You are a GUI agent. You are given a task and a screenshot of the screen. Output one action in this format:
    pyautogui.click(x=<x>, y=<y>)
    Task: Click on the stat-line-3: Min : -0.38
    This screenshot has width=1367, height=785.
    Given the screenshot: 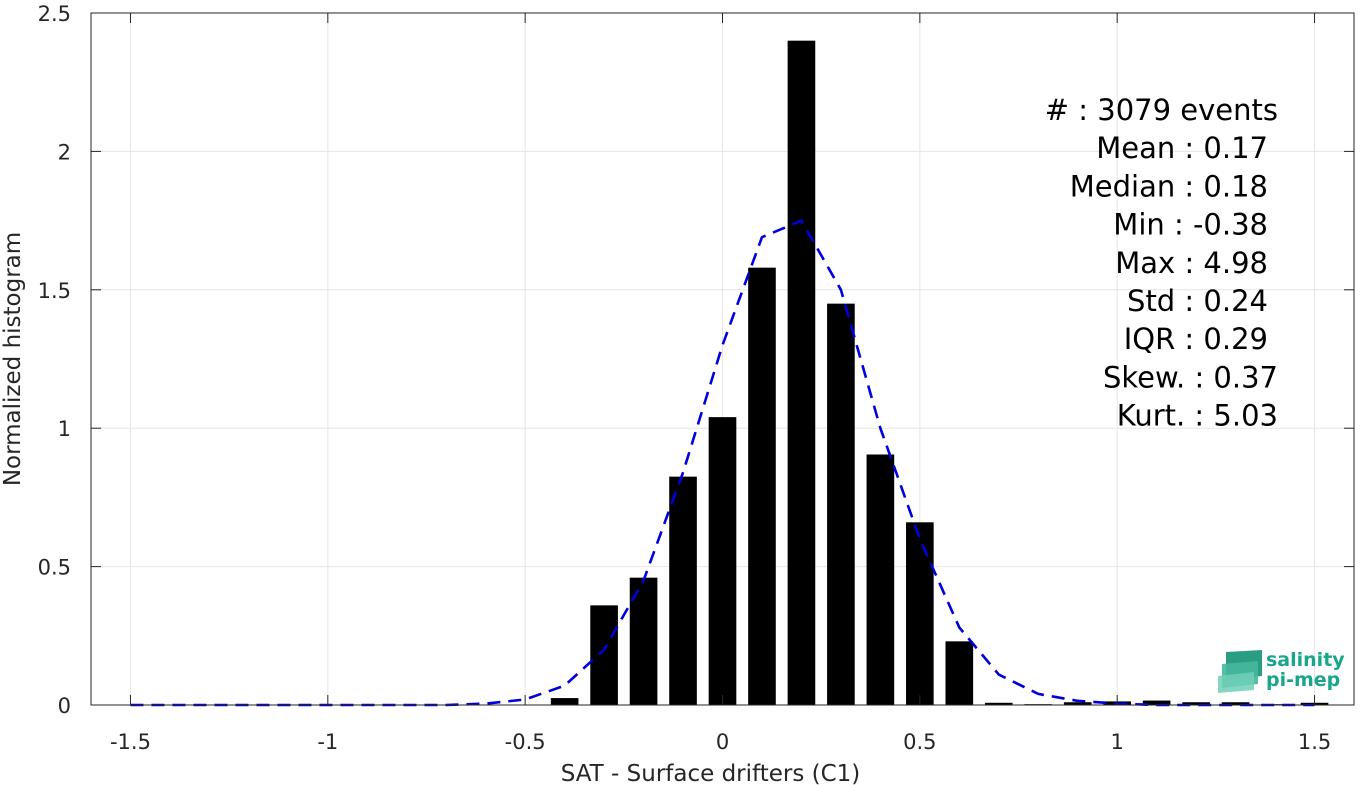 What is the action you would take?
    pyautogui.click(x=1190, y=225)
    